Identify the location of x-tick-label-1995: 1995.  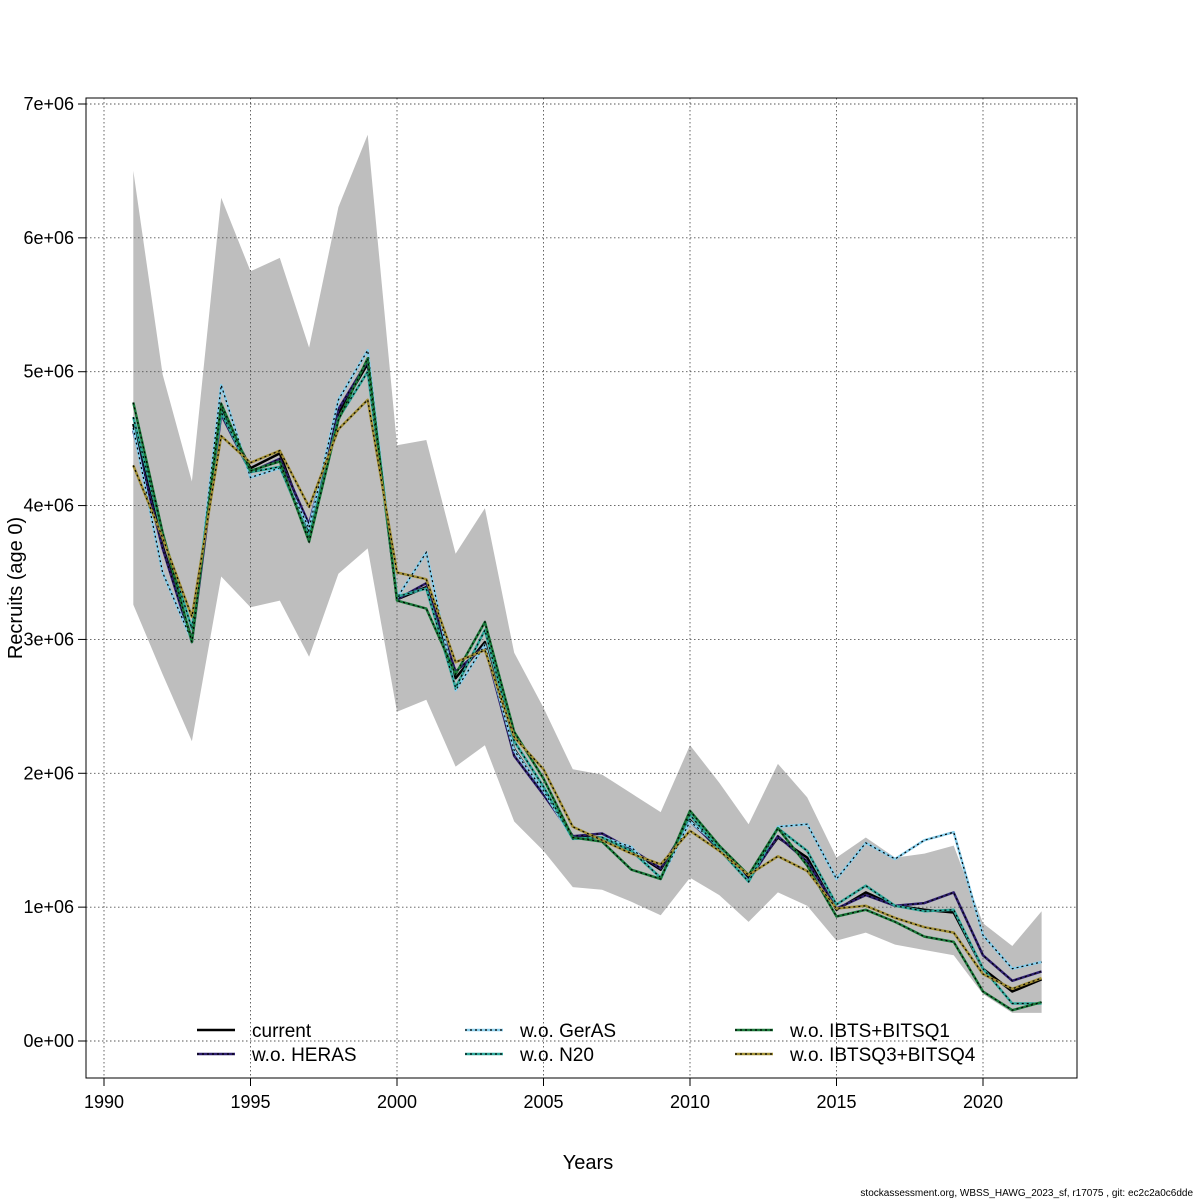
(250, 1102).